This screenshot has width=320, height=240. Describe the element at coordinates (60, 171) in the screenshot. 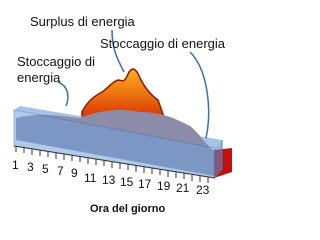

I see `x-tick-label: 7` at that location.